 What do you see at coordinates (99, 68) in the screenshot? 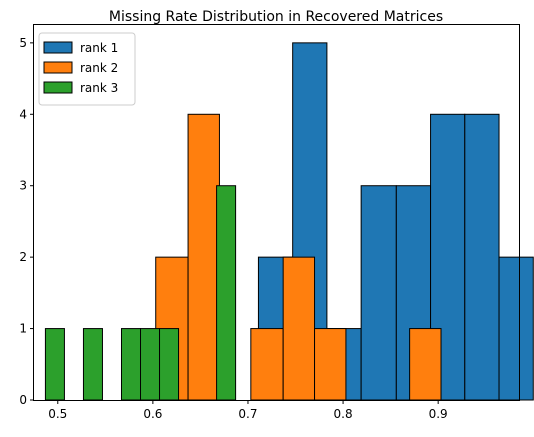
I see `legend-label-2: rank 2` at bounding box center [99, 68].